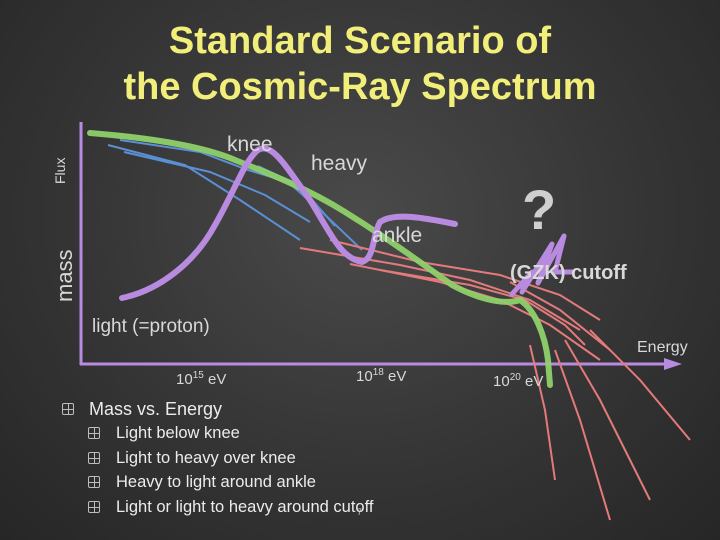 This screenshot has width=720, height=540. I want to click on bullet-sub-item: Light below knee, so click(216, 433).